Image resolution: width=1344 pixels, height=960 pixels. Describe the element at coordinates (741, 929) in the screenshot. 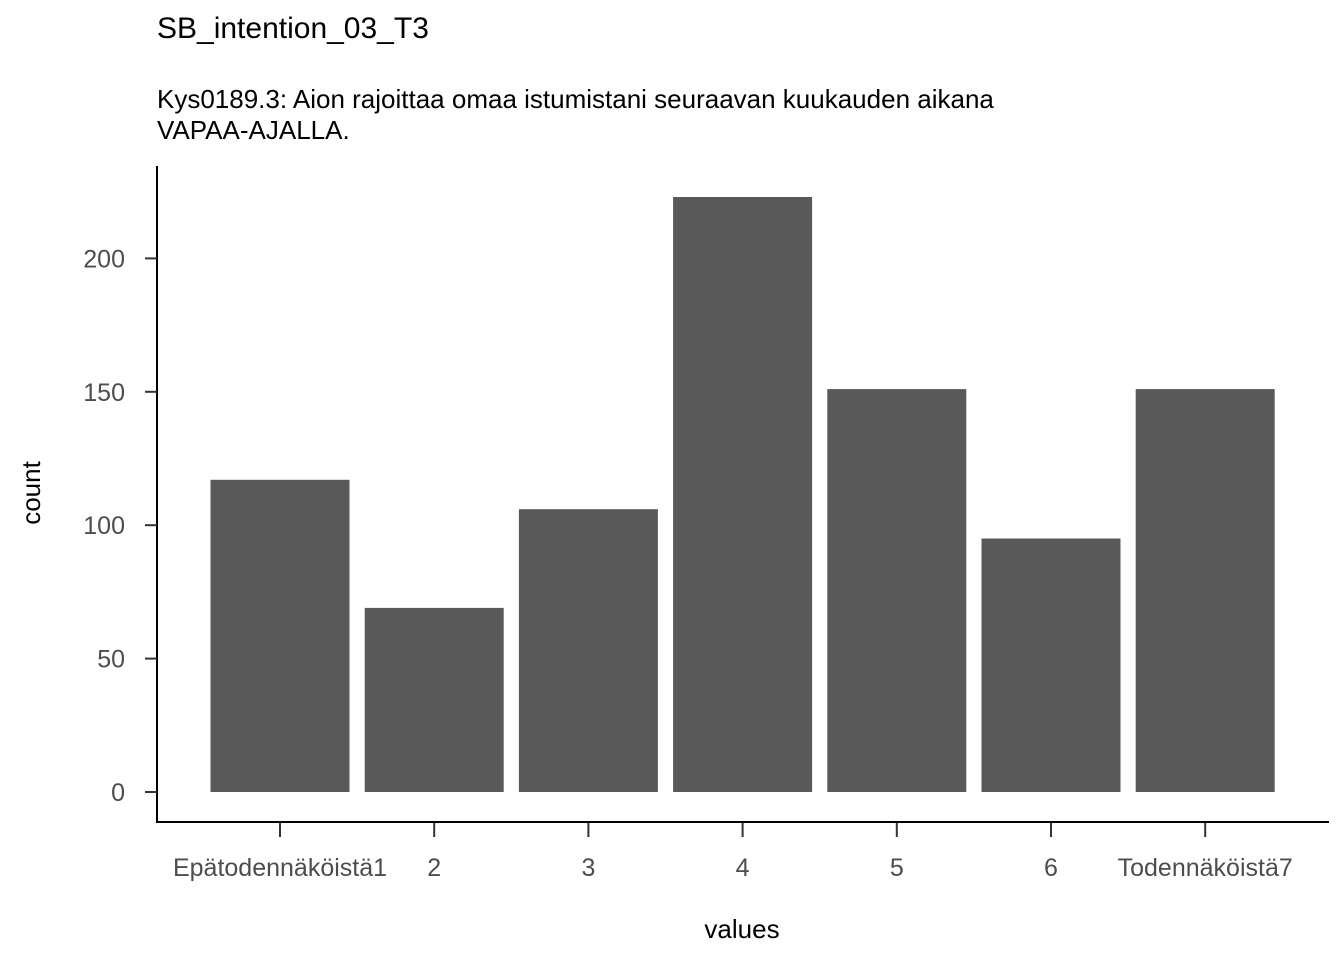

I see `x-axis-label: values` at that location.